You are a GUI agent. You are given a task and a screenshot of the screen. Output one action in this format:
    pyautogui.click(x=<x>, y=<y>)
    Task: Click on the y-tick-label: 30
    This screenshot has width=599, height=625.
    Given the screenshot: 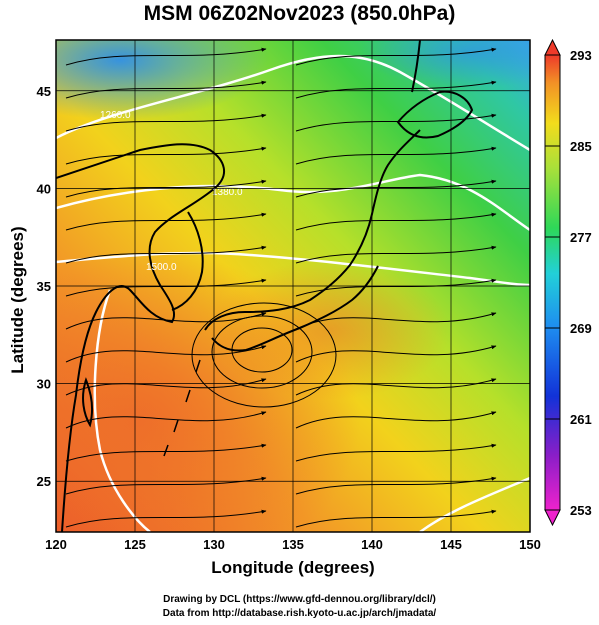 What is the action you would take?
    pyautogui.click(x=44, y=384)
    